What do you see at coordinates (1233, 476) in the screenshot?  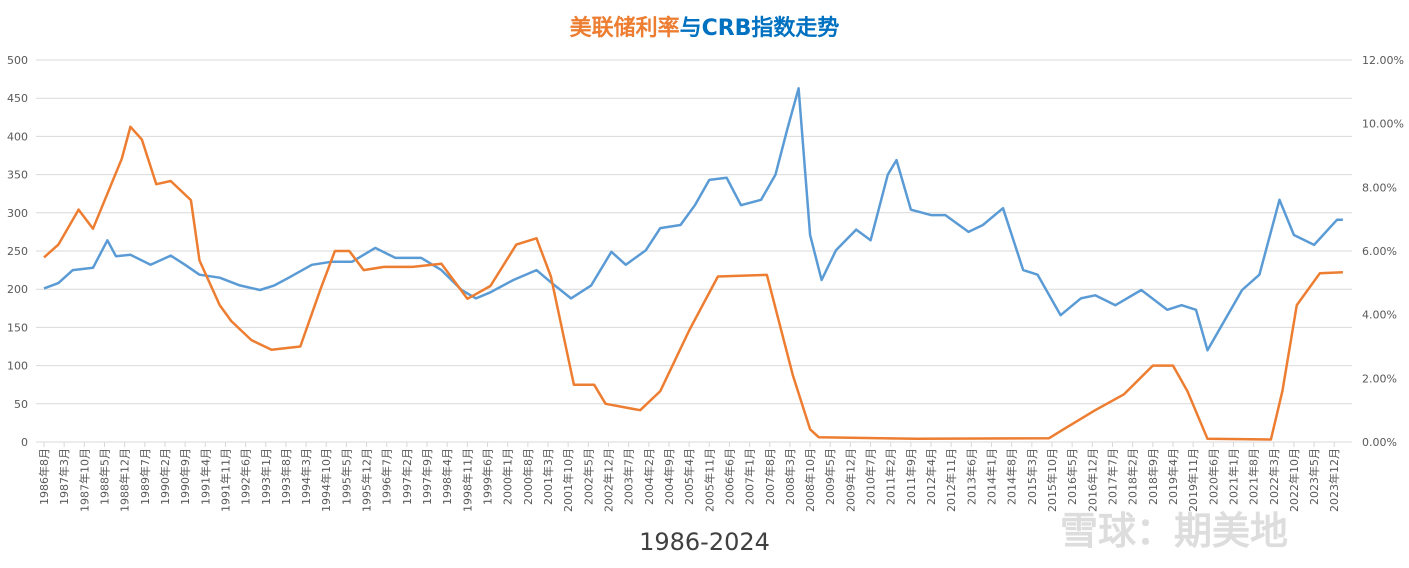 I see `x-tick-label: 2021年1月` at bounding box center [1233, 476].